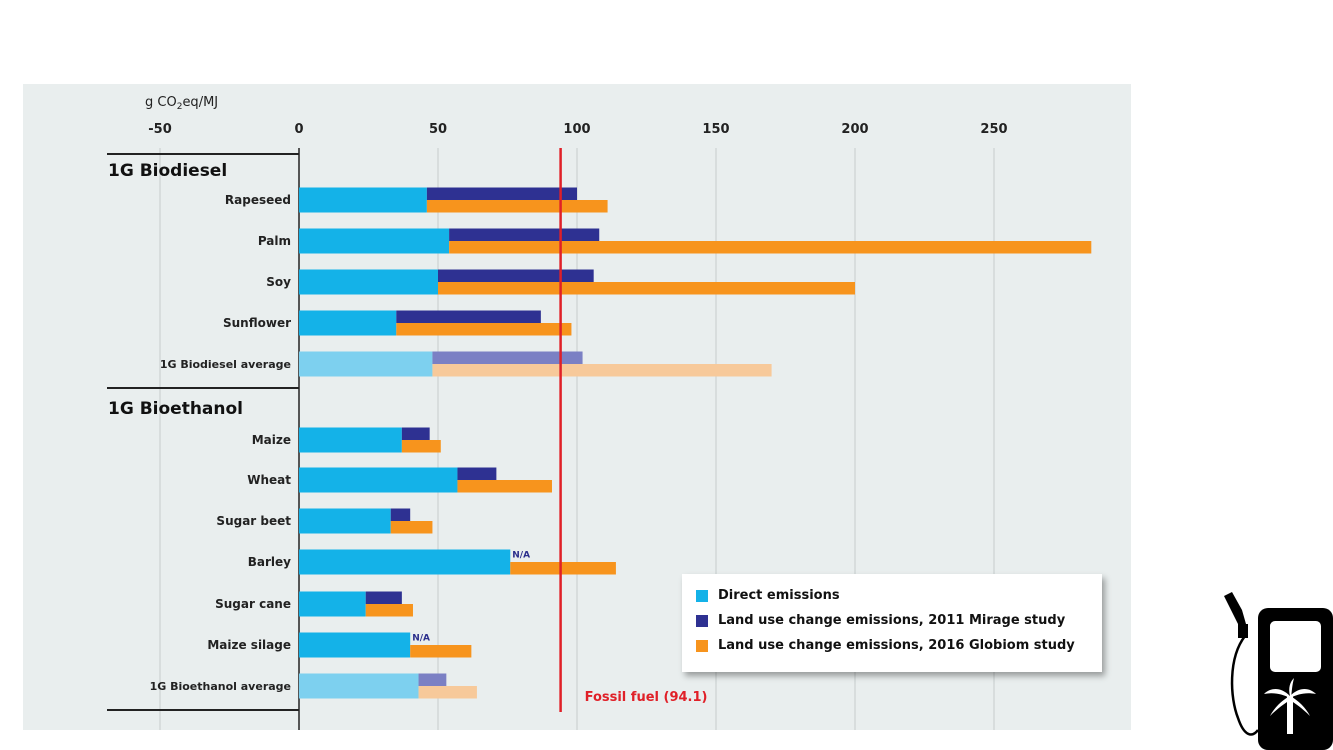  I want to click on category-label: Sunflower, so click(257, 323).